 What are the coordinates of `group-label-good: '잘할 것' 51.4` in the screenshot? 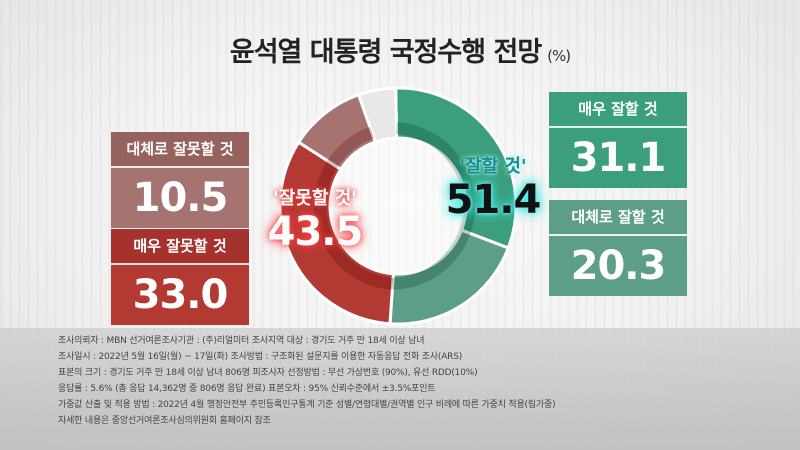 It's located at (493, 187).